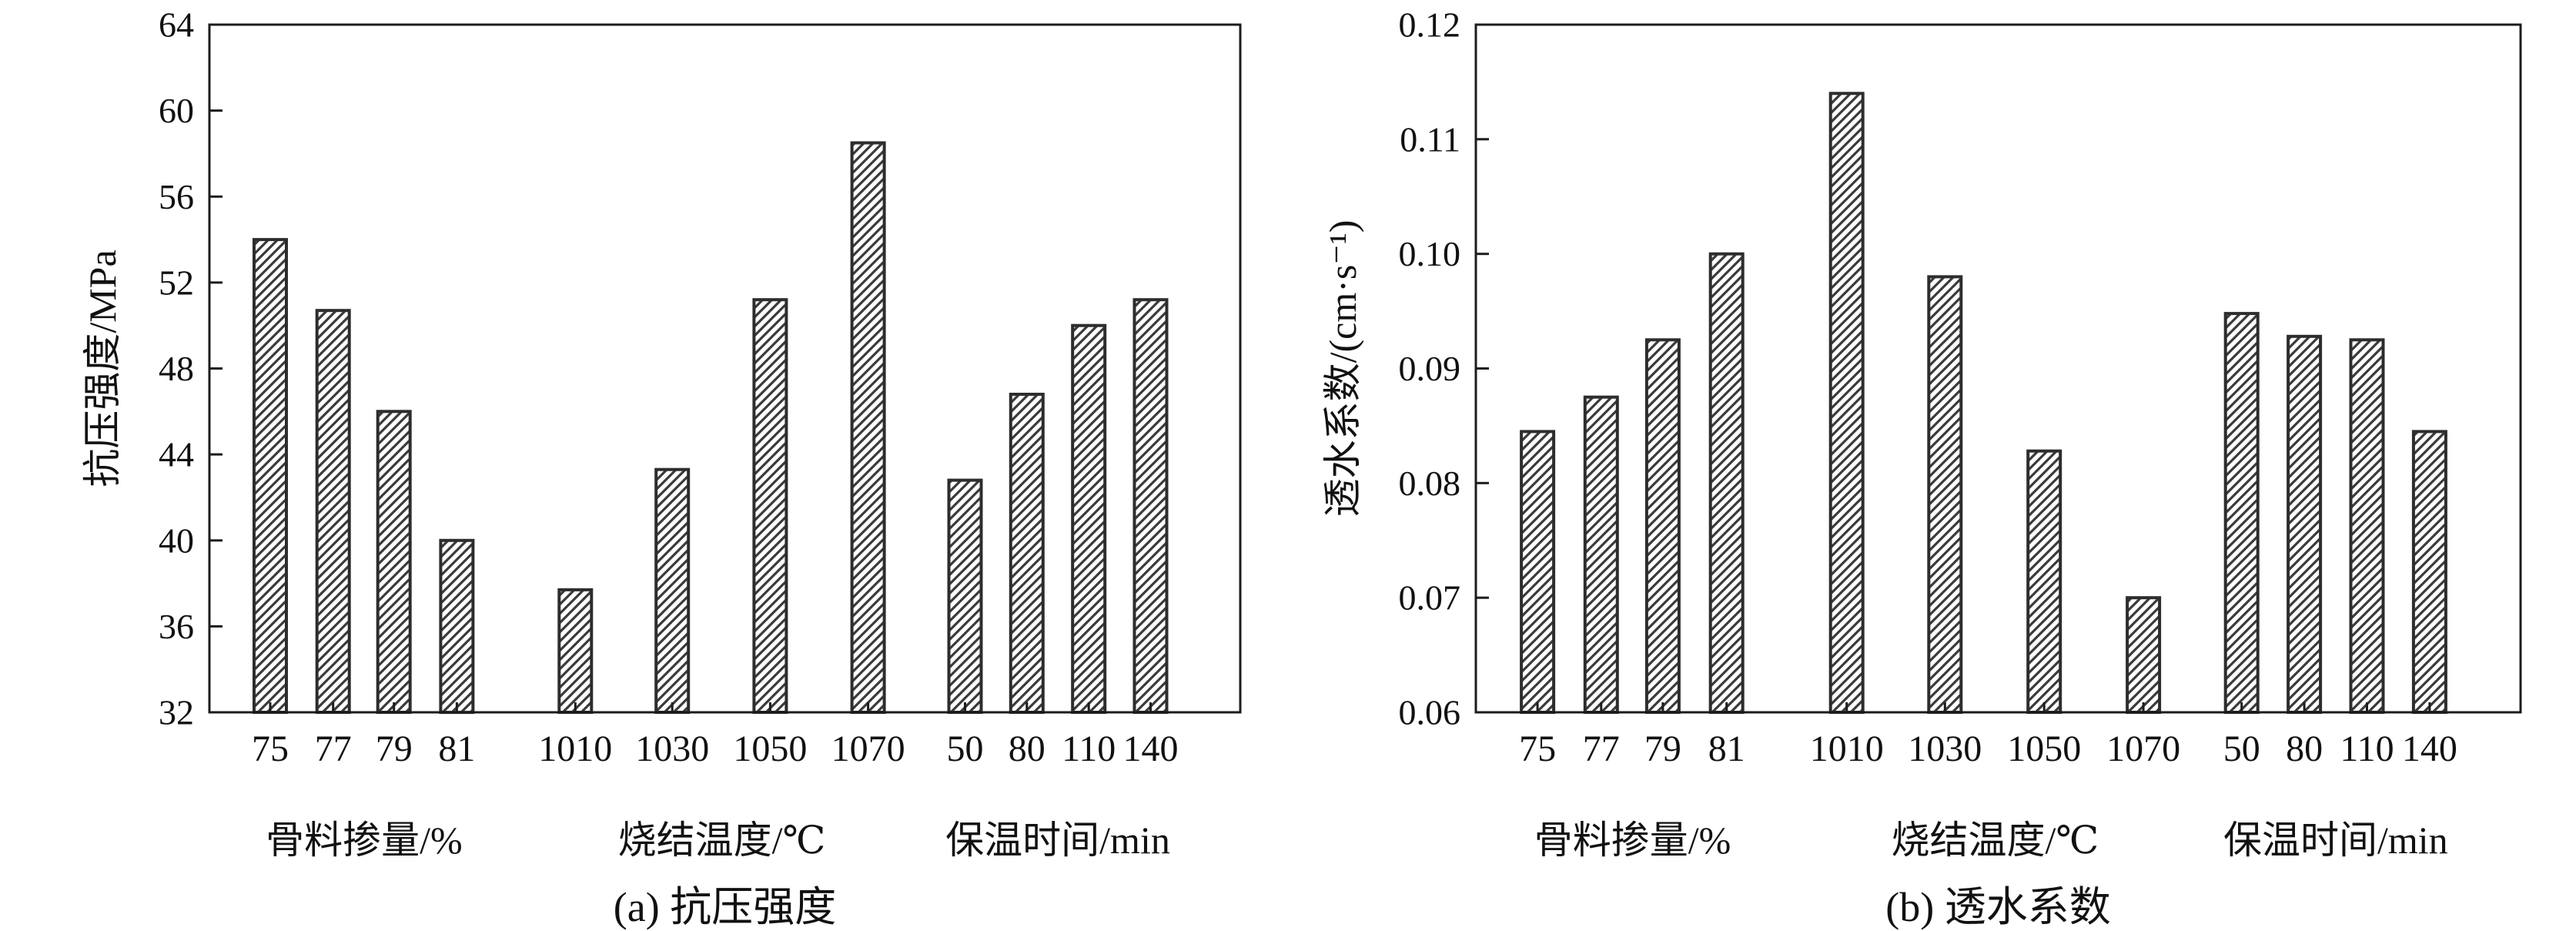  Describe the element at coordinates (103, 368) in the screenshot. I see `y-axis-label: 抗压强度/MPa` at that location.